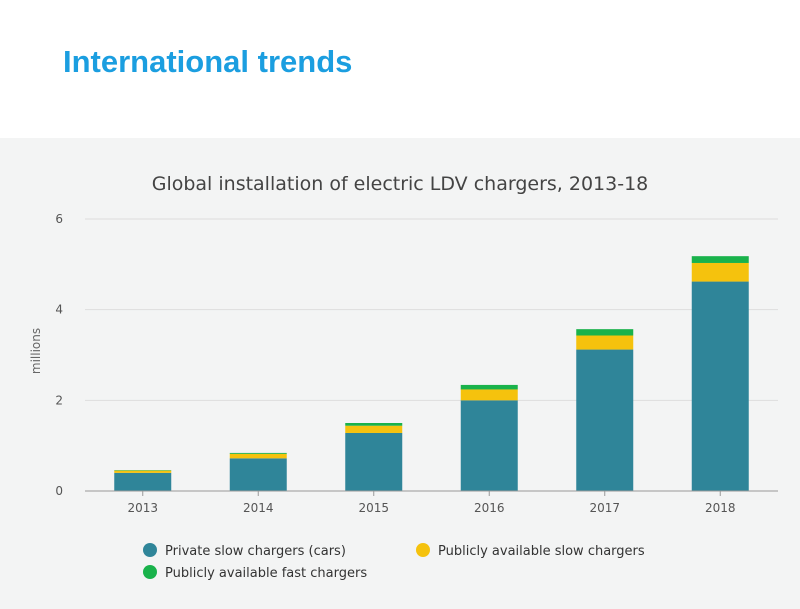 This screenshot has width=800, height=609. Describe the element at coordinates (266, 573) in the screenshot. I see `legend-label: Publicly available fast chargers` at that location.